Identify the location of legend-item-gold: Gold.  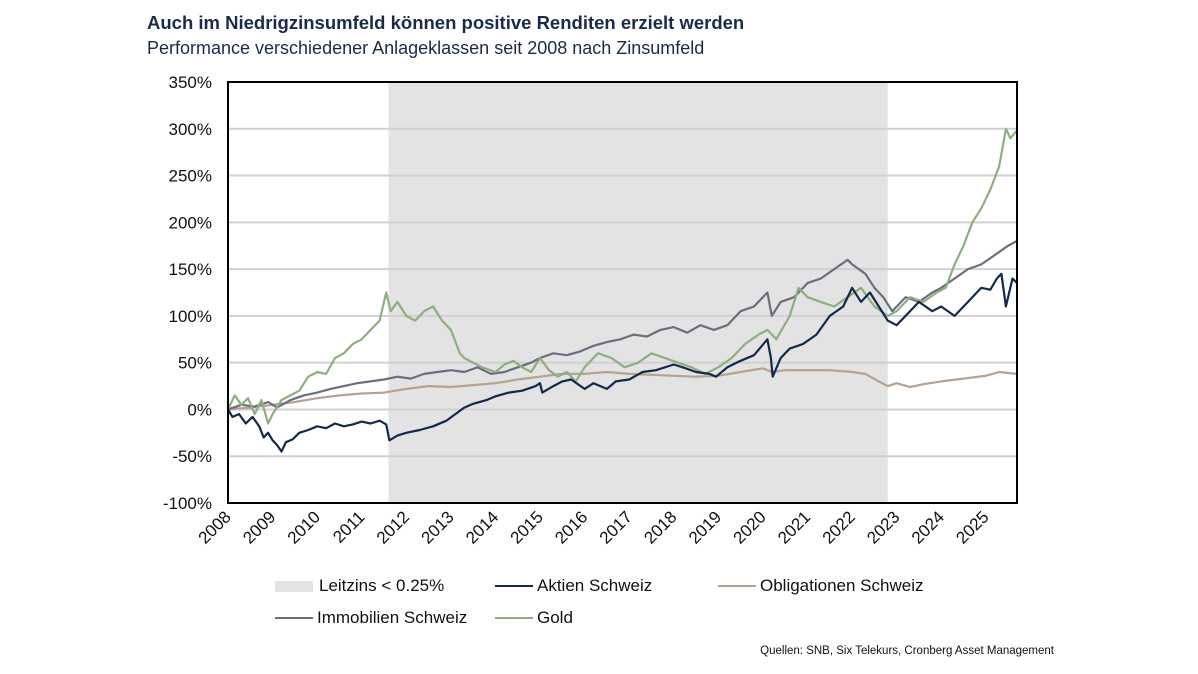
(534, 618).